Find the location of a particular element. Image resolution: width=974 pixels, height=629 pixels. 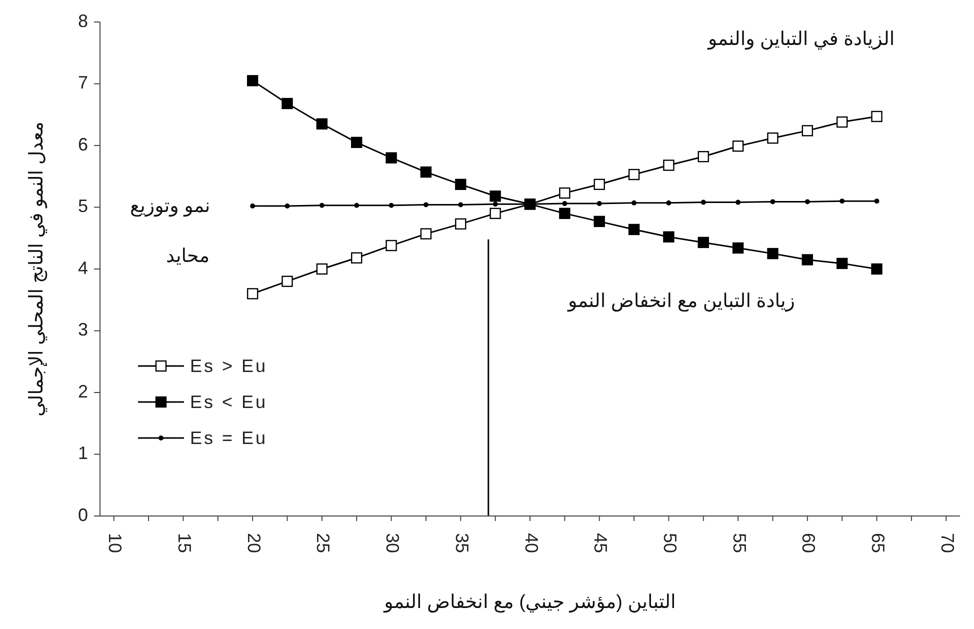

x-tick-label: 15 is located at coordinates (184, 543).